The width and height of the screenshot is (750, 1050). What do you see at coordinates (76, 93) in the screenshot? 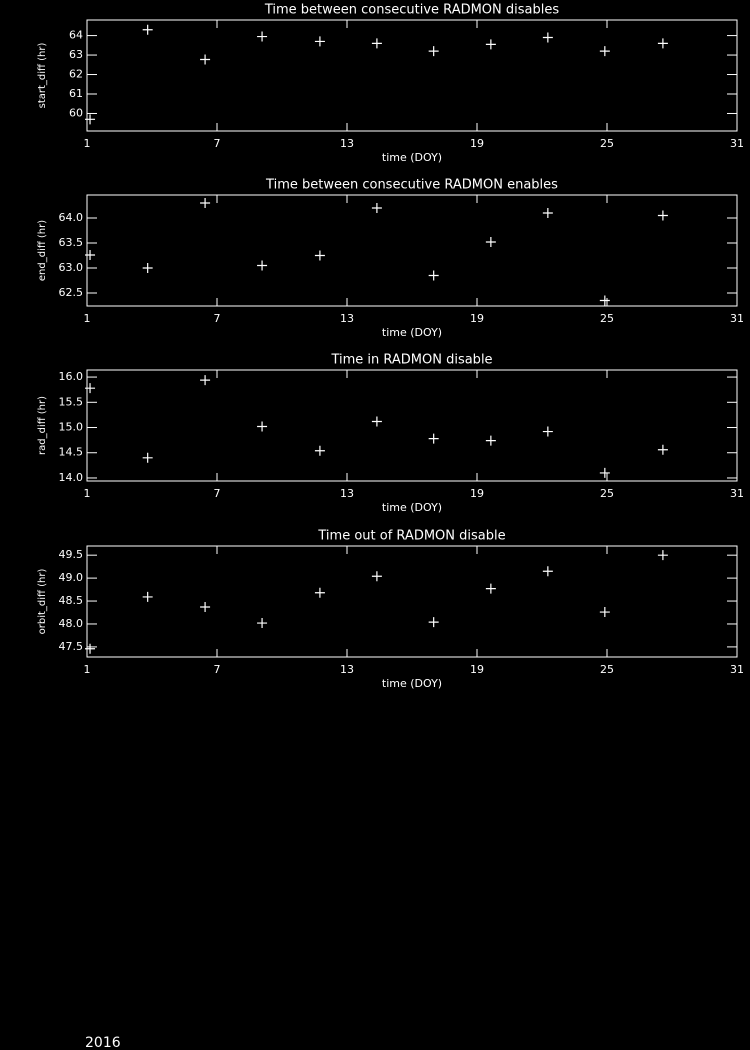
I see `y-tick-label: 61` at bounding box center [76, 93].